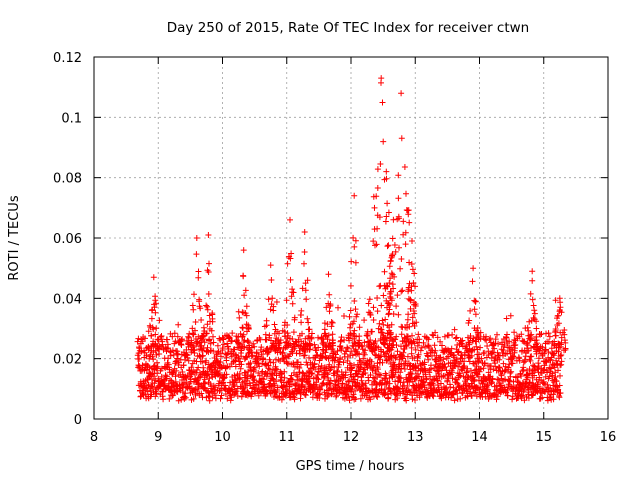 This screenshot has height=480, width=640. What do you see at coordinates (158, 437) in the screenshot?
I see `x-tick-label: 9` at bounding box center [158, 437].